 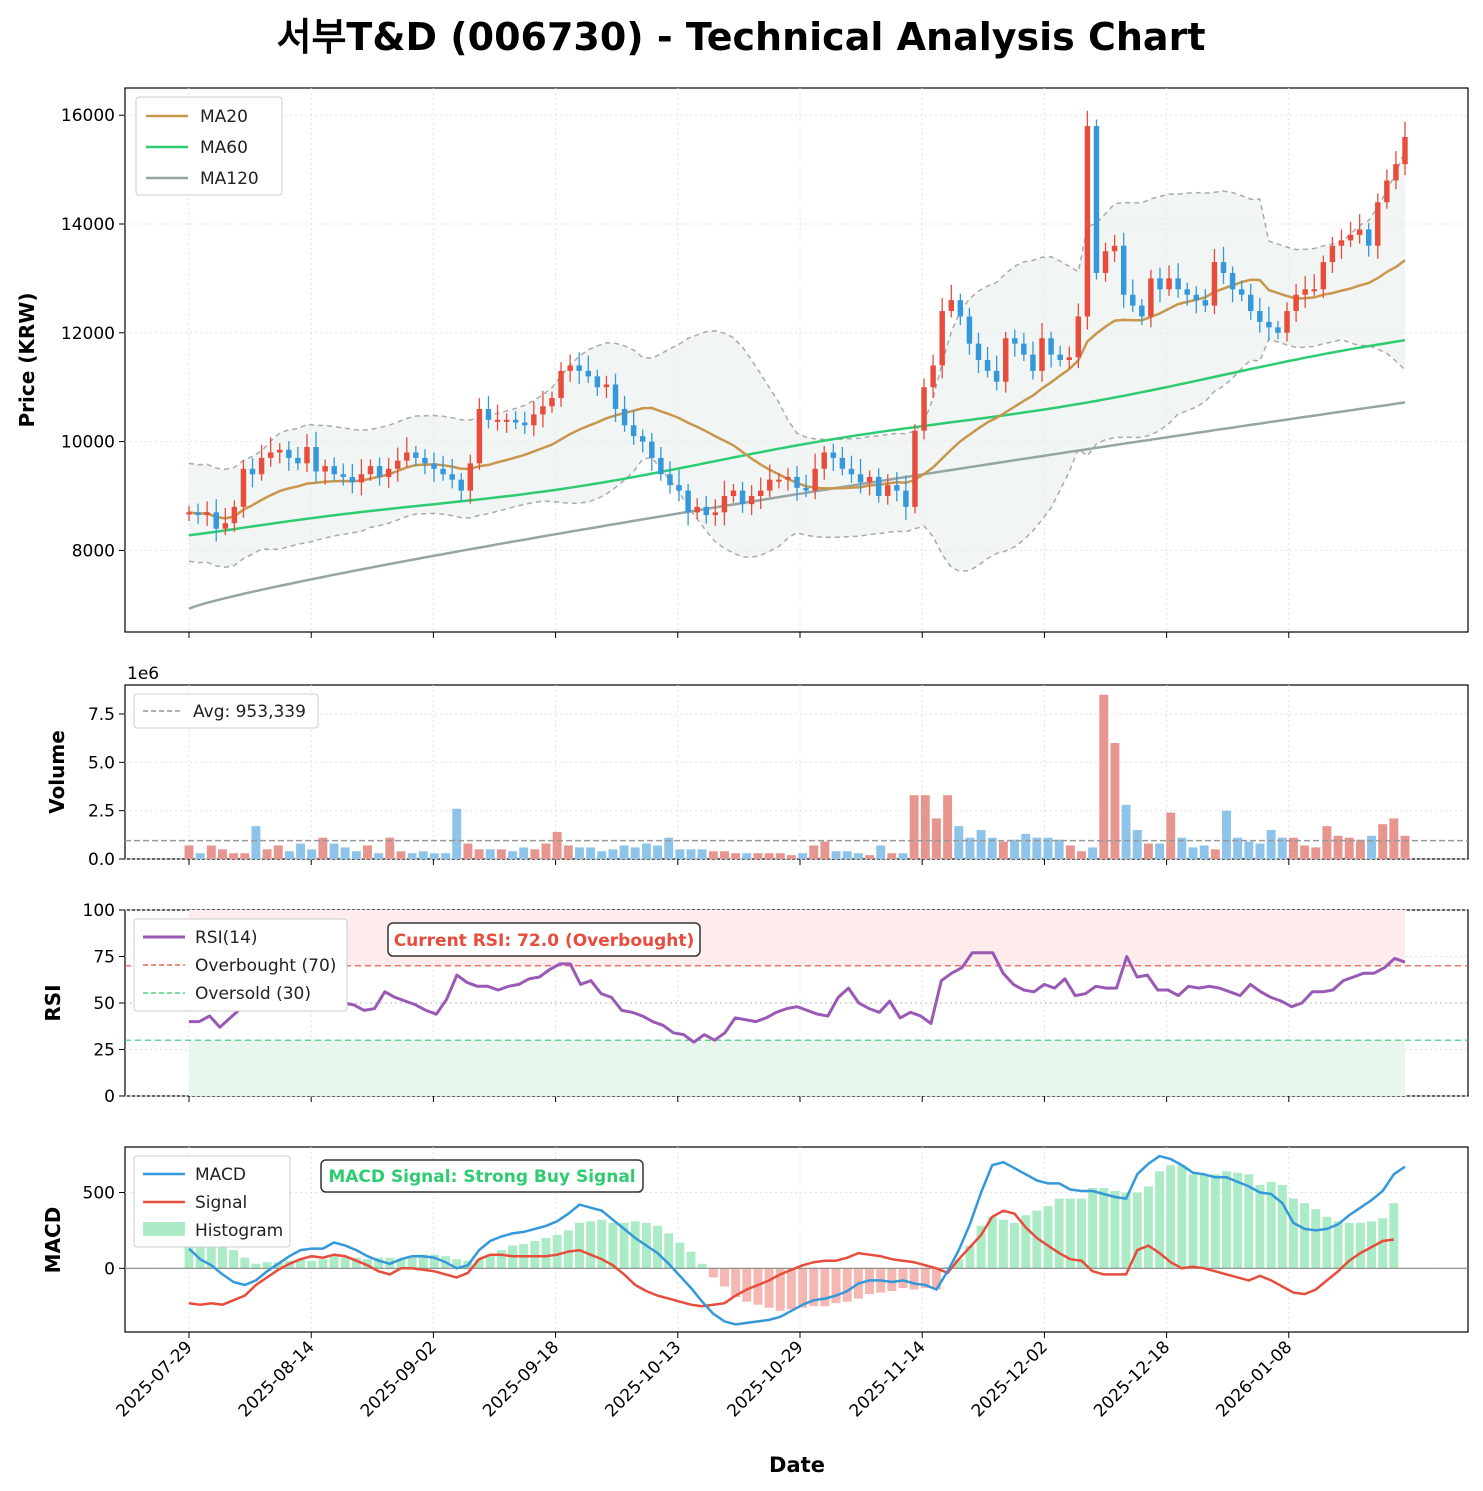 I want to click on macd-ytick-label: 0, so click(x=109, y=1269).